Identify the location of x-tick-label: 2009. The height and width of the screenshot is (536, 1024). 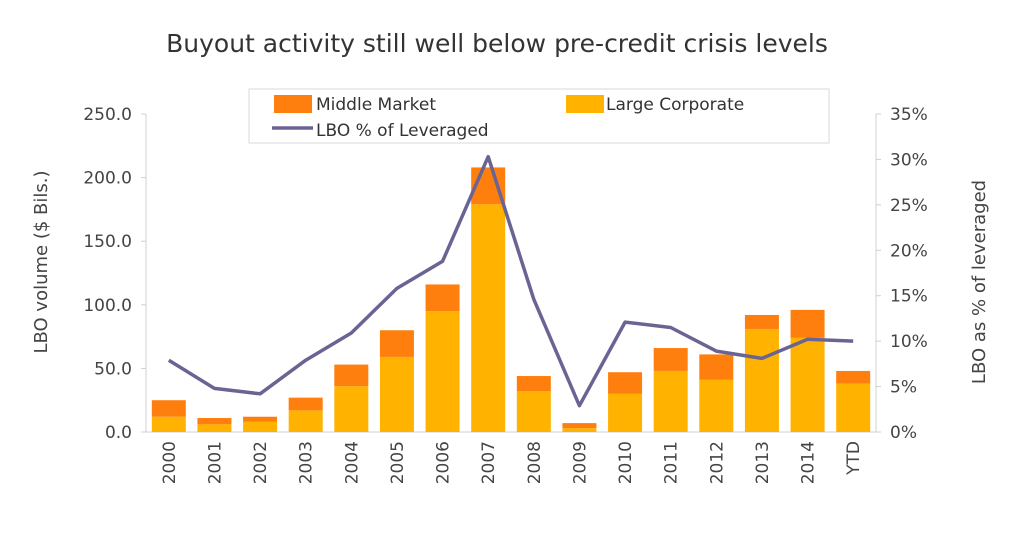
(580, 462).